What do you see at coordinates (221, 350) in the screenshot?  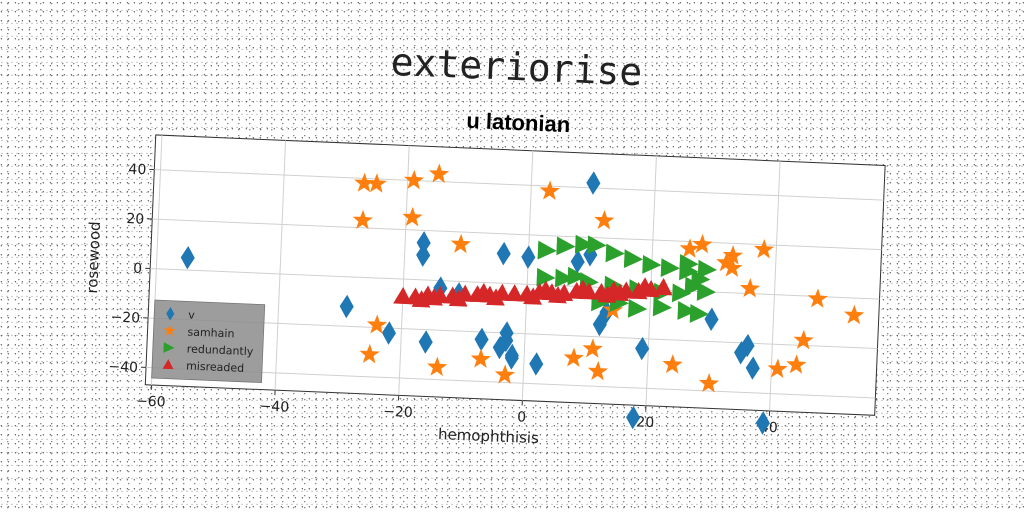 I see `legend-entry: redundantly` at bounding box center [221, 350].